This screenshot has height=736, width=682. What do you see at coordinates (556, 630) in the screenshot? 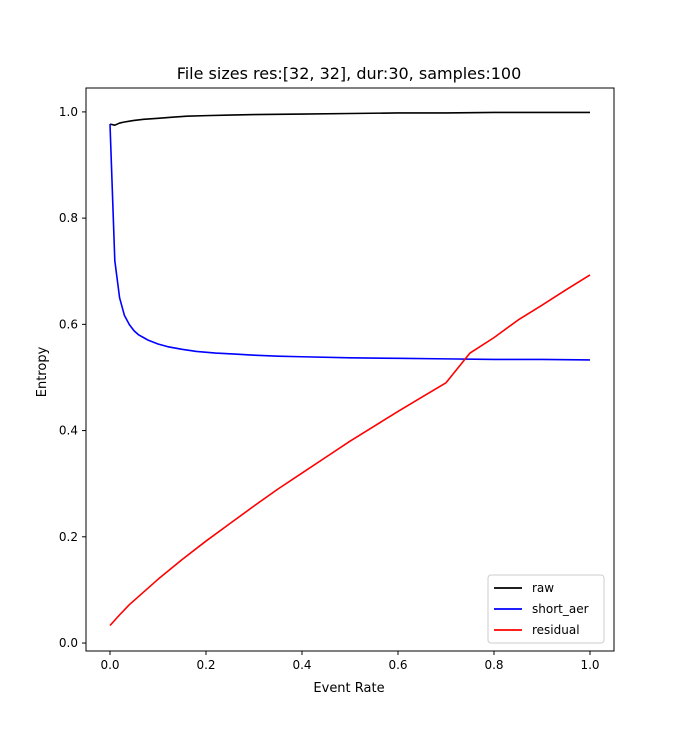
I see `legend-label-residual: residual` at bounding box center [556, 630].